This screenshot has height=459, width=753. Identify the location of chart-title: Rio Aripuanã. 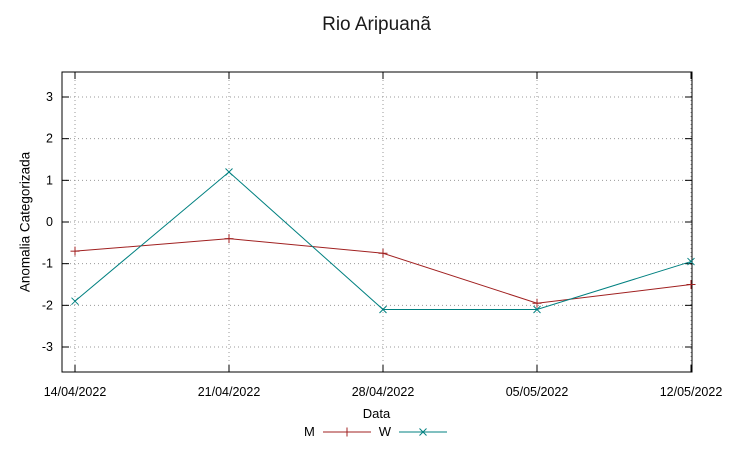
(376, 24).